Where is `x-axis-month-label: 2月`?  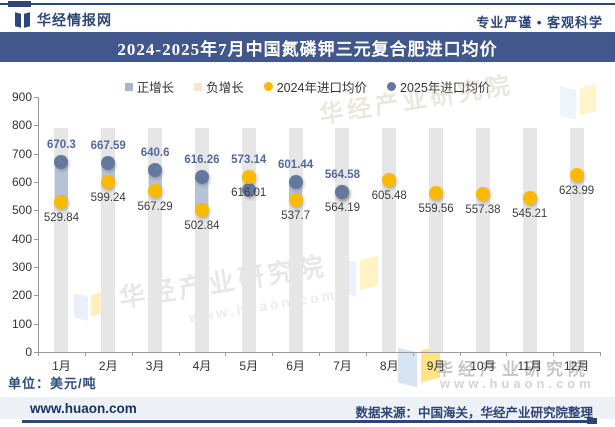
x-axis-month-label: 2月 is located at coordinates (108, 366).